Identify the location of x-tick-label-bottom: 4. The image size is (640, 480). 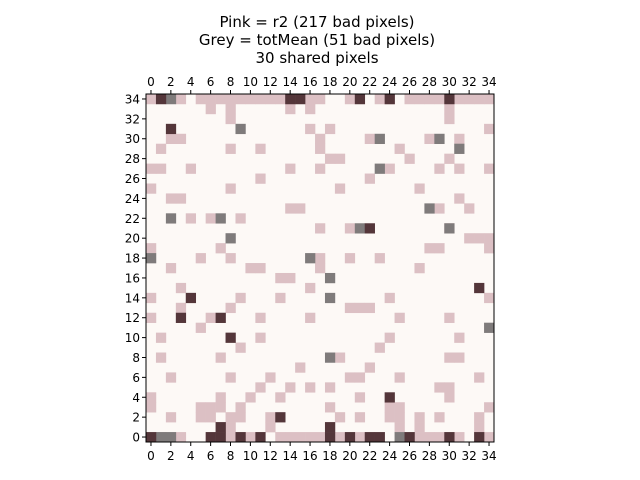
(191, 456).